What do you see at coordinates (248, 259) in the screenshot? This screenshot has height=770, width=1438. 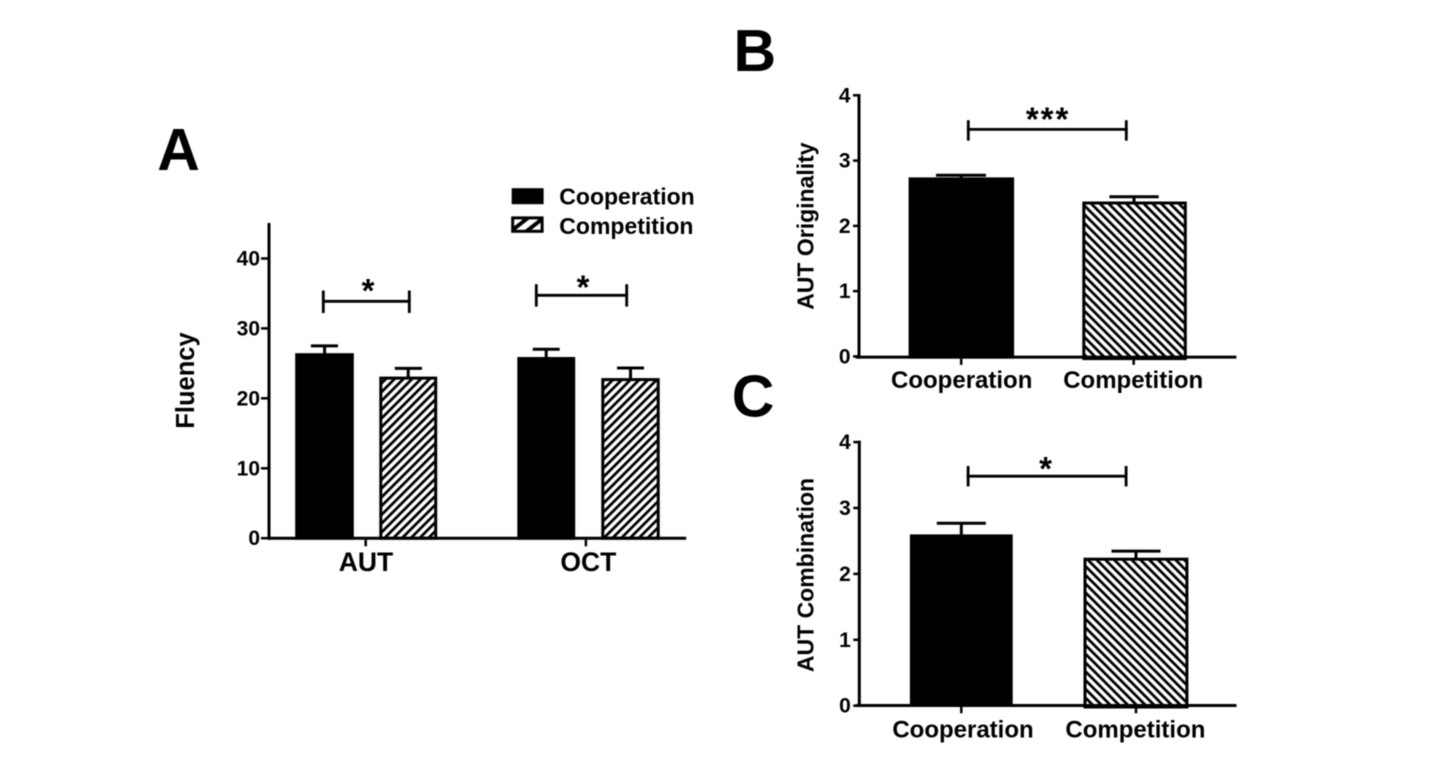 I see `svg-text: 40` at bounding box center [248, 259].